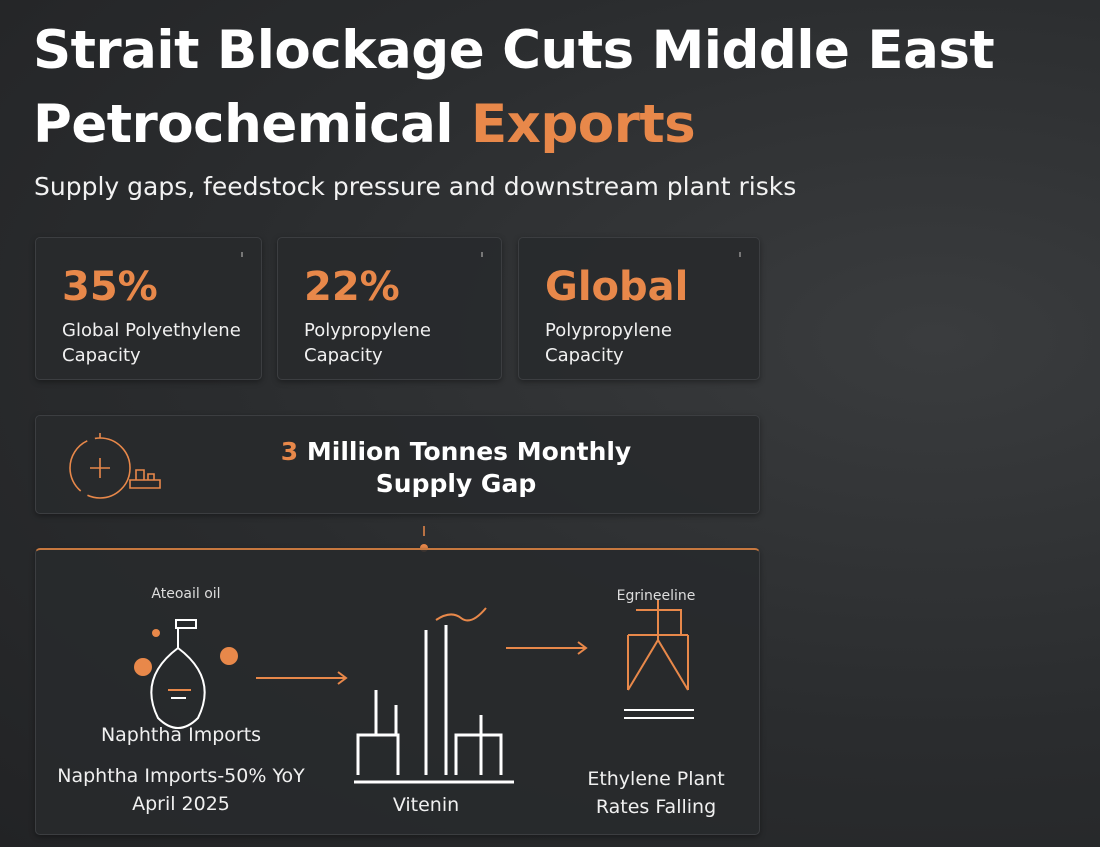 The image size is (1100, 847). What do you see at coordinates (289, 451) in the screenshot?
I see `banner-number: 3` at bounding box center [289, 451].